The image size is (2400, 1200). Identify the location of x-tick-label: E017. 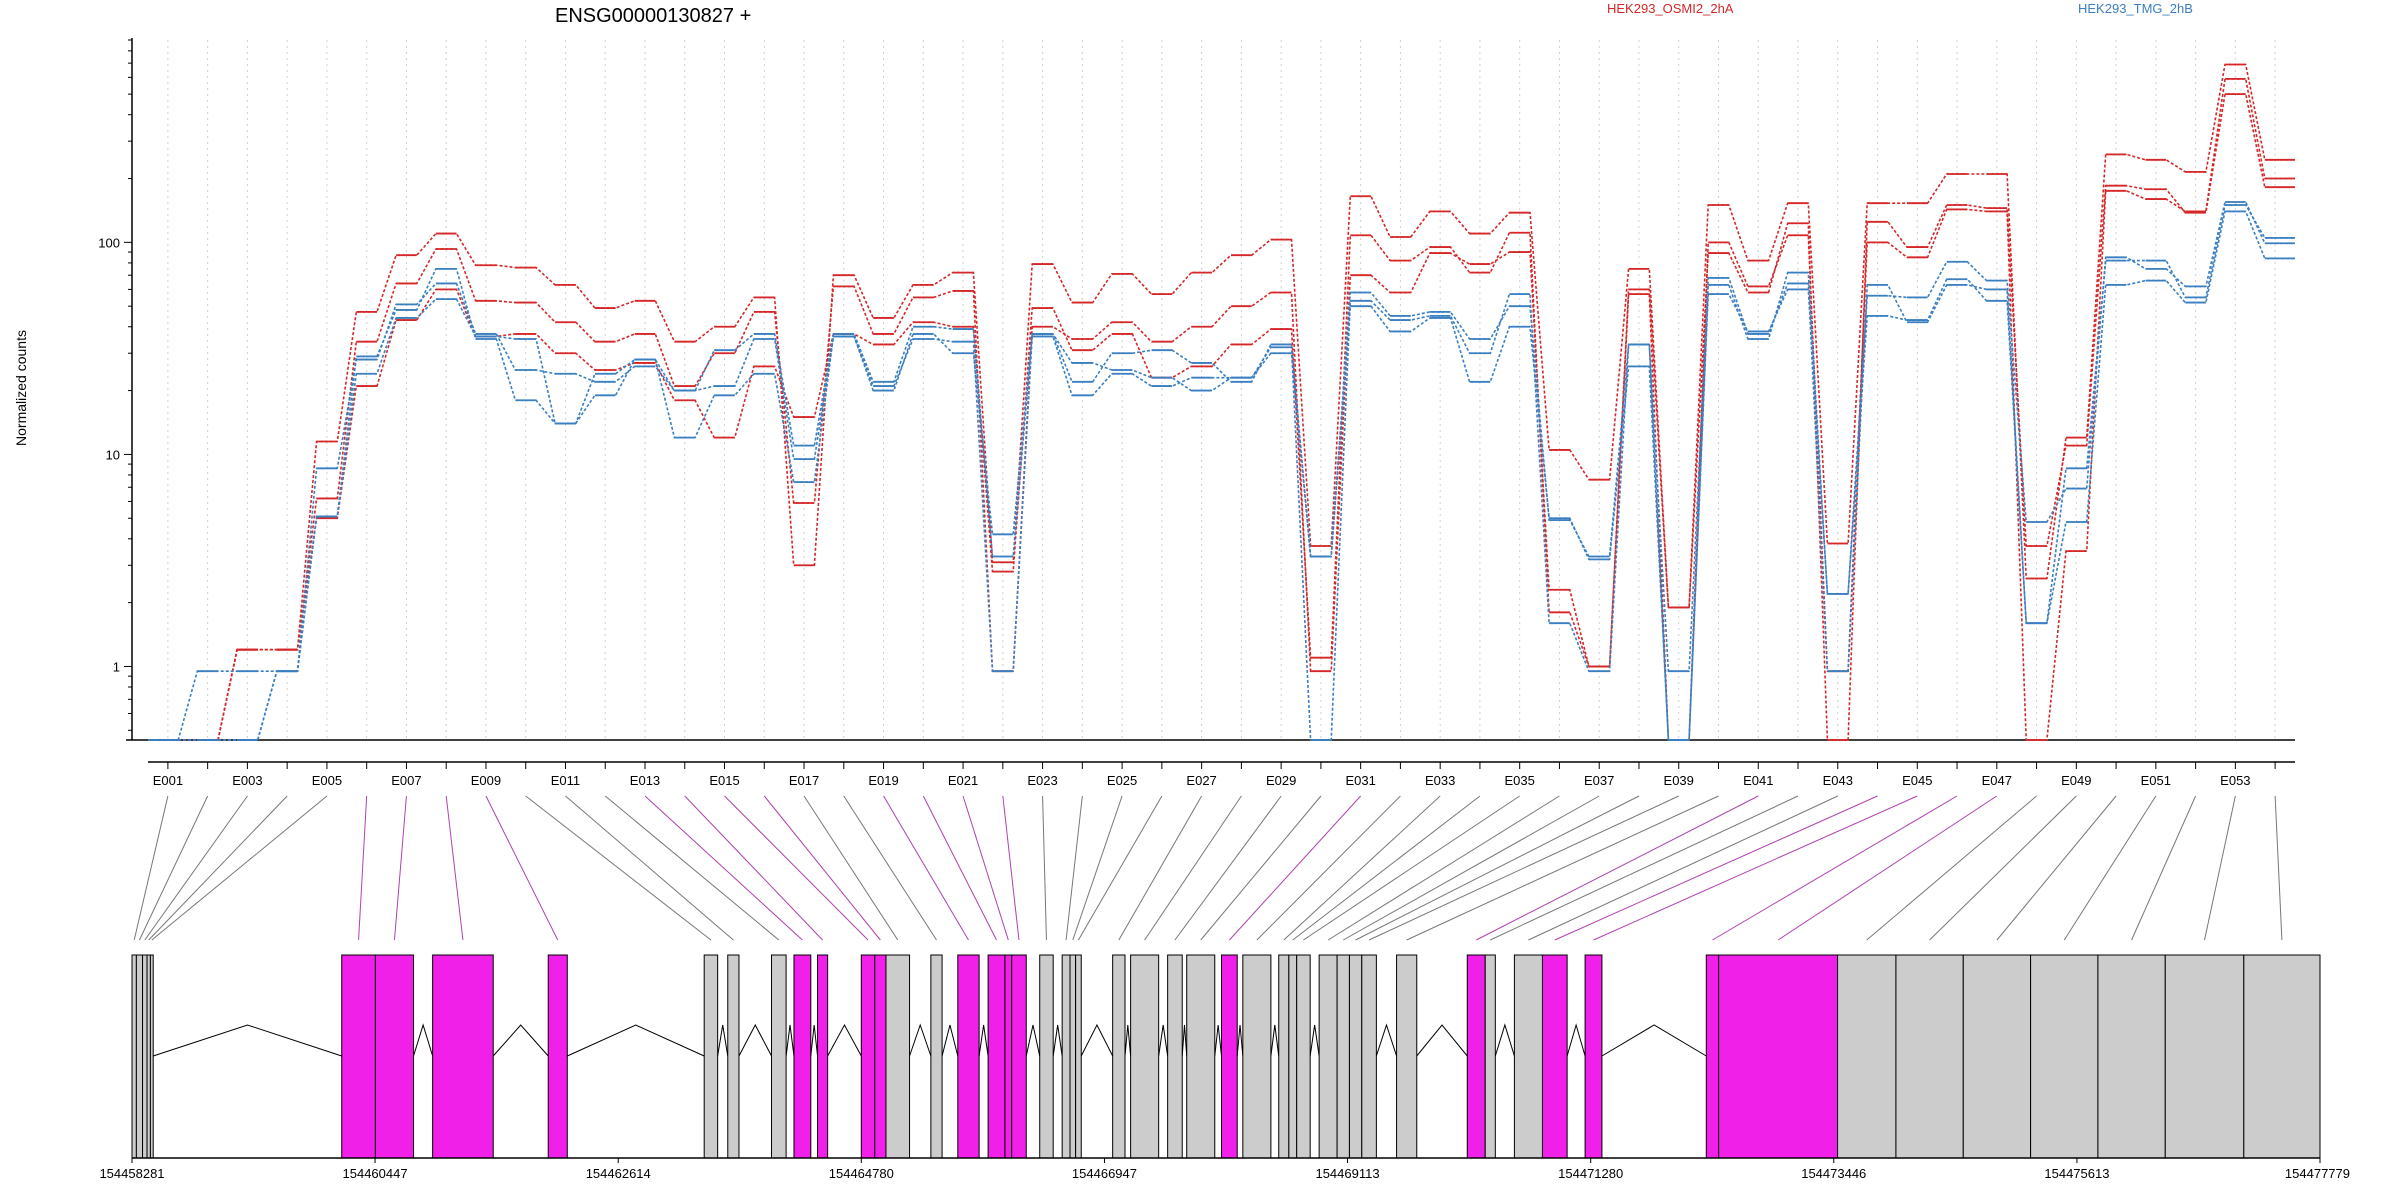
(804, 780).